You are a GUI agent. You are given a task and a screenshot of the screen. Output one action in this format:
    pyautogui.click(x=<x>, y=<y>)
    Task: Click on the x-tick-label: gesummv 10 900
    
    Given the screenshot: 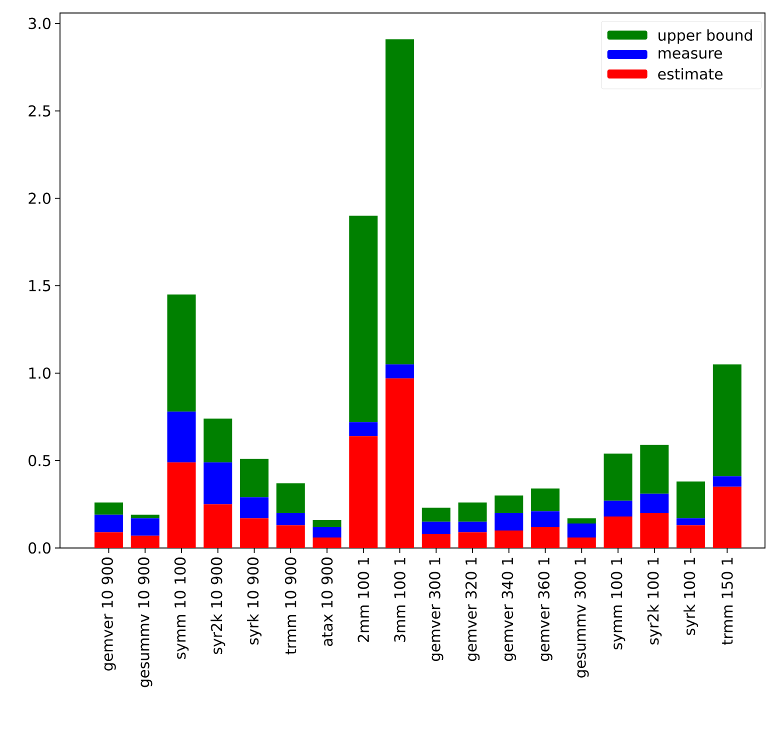 What is the action you would take?
    pyautogui.click(x=145, y=623)
    